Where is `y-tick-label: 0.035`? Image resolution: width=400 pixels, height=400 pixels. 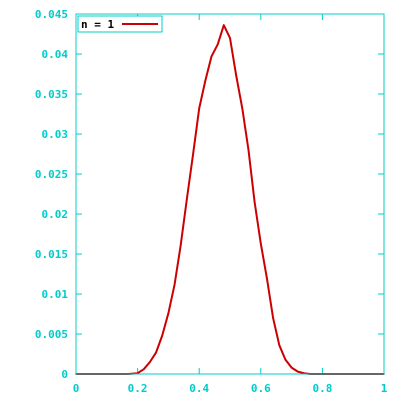
y-tick-label: 0.035 is located at coordinates (51, 94).